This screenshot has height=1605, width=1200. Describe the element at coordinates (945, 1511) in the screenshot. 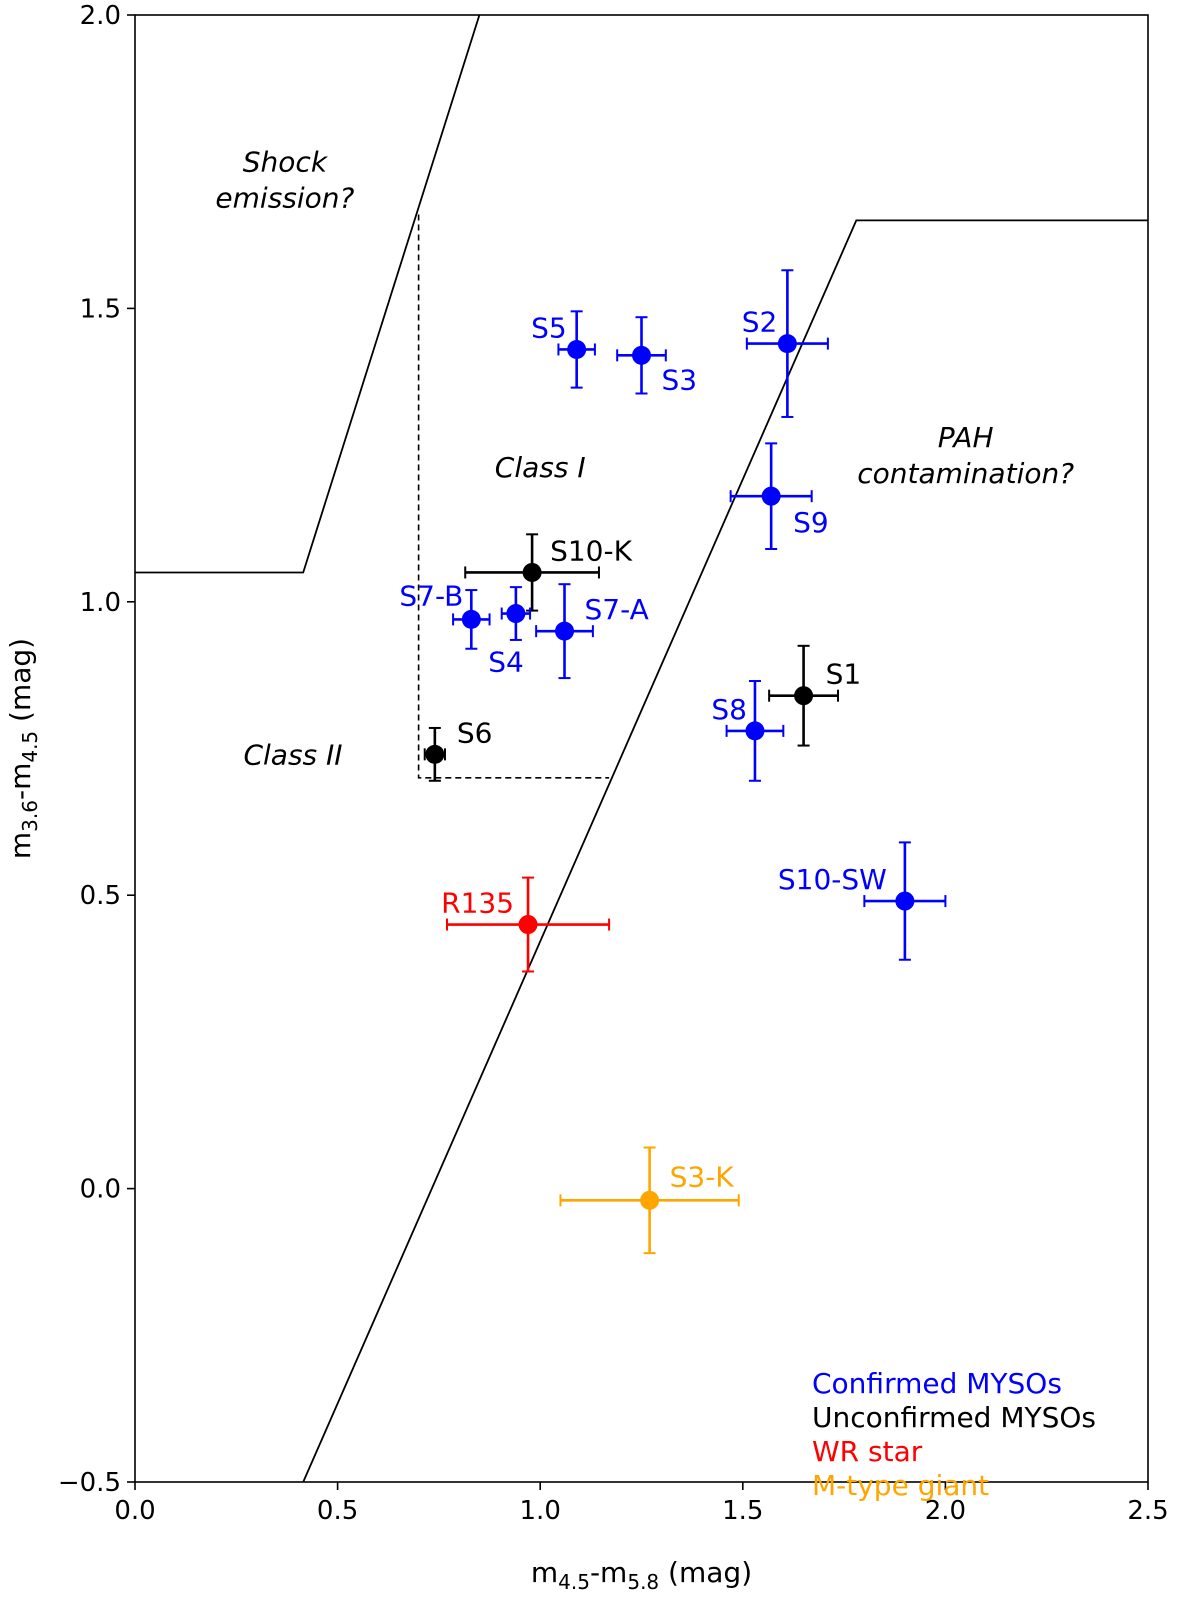

I see `x-tick-label: 2.0` at that location.